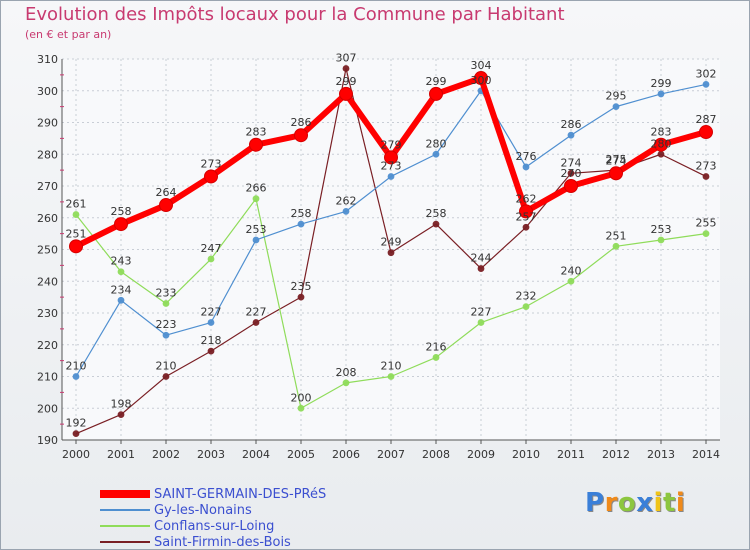 This screenshot has height=550, width=750. I want to click on data-label: 300, so click(481, 80).